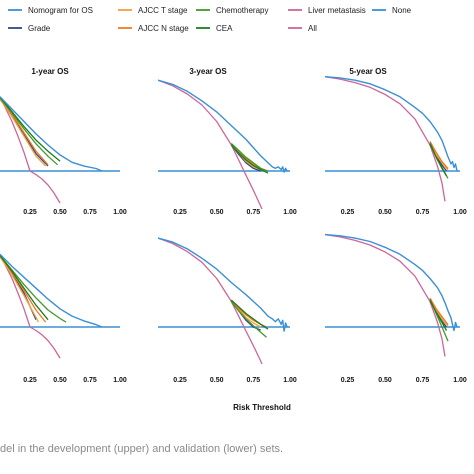 The width and height of the screenshot is (474, 474). What do you see at coordinates (214, 28) in the screenshot?
I see `legend-item-cea: CEA` at bounding box center [214, 28].